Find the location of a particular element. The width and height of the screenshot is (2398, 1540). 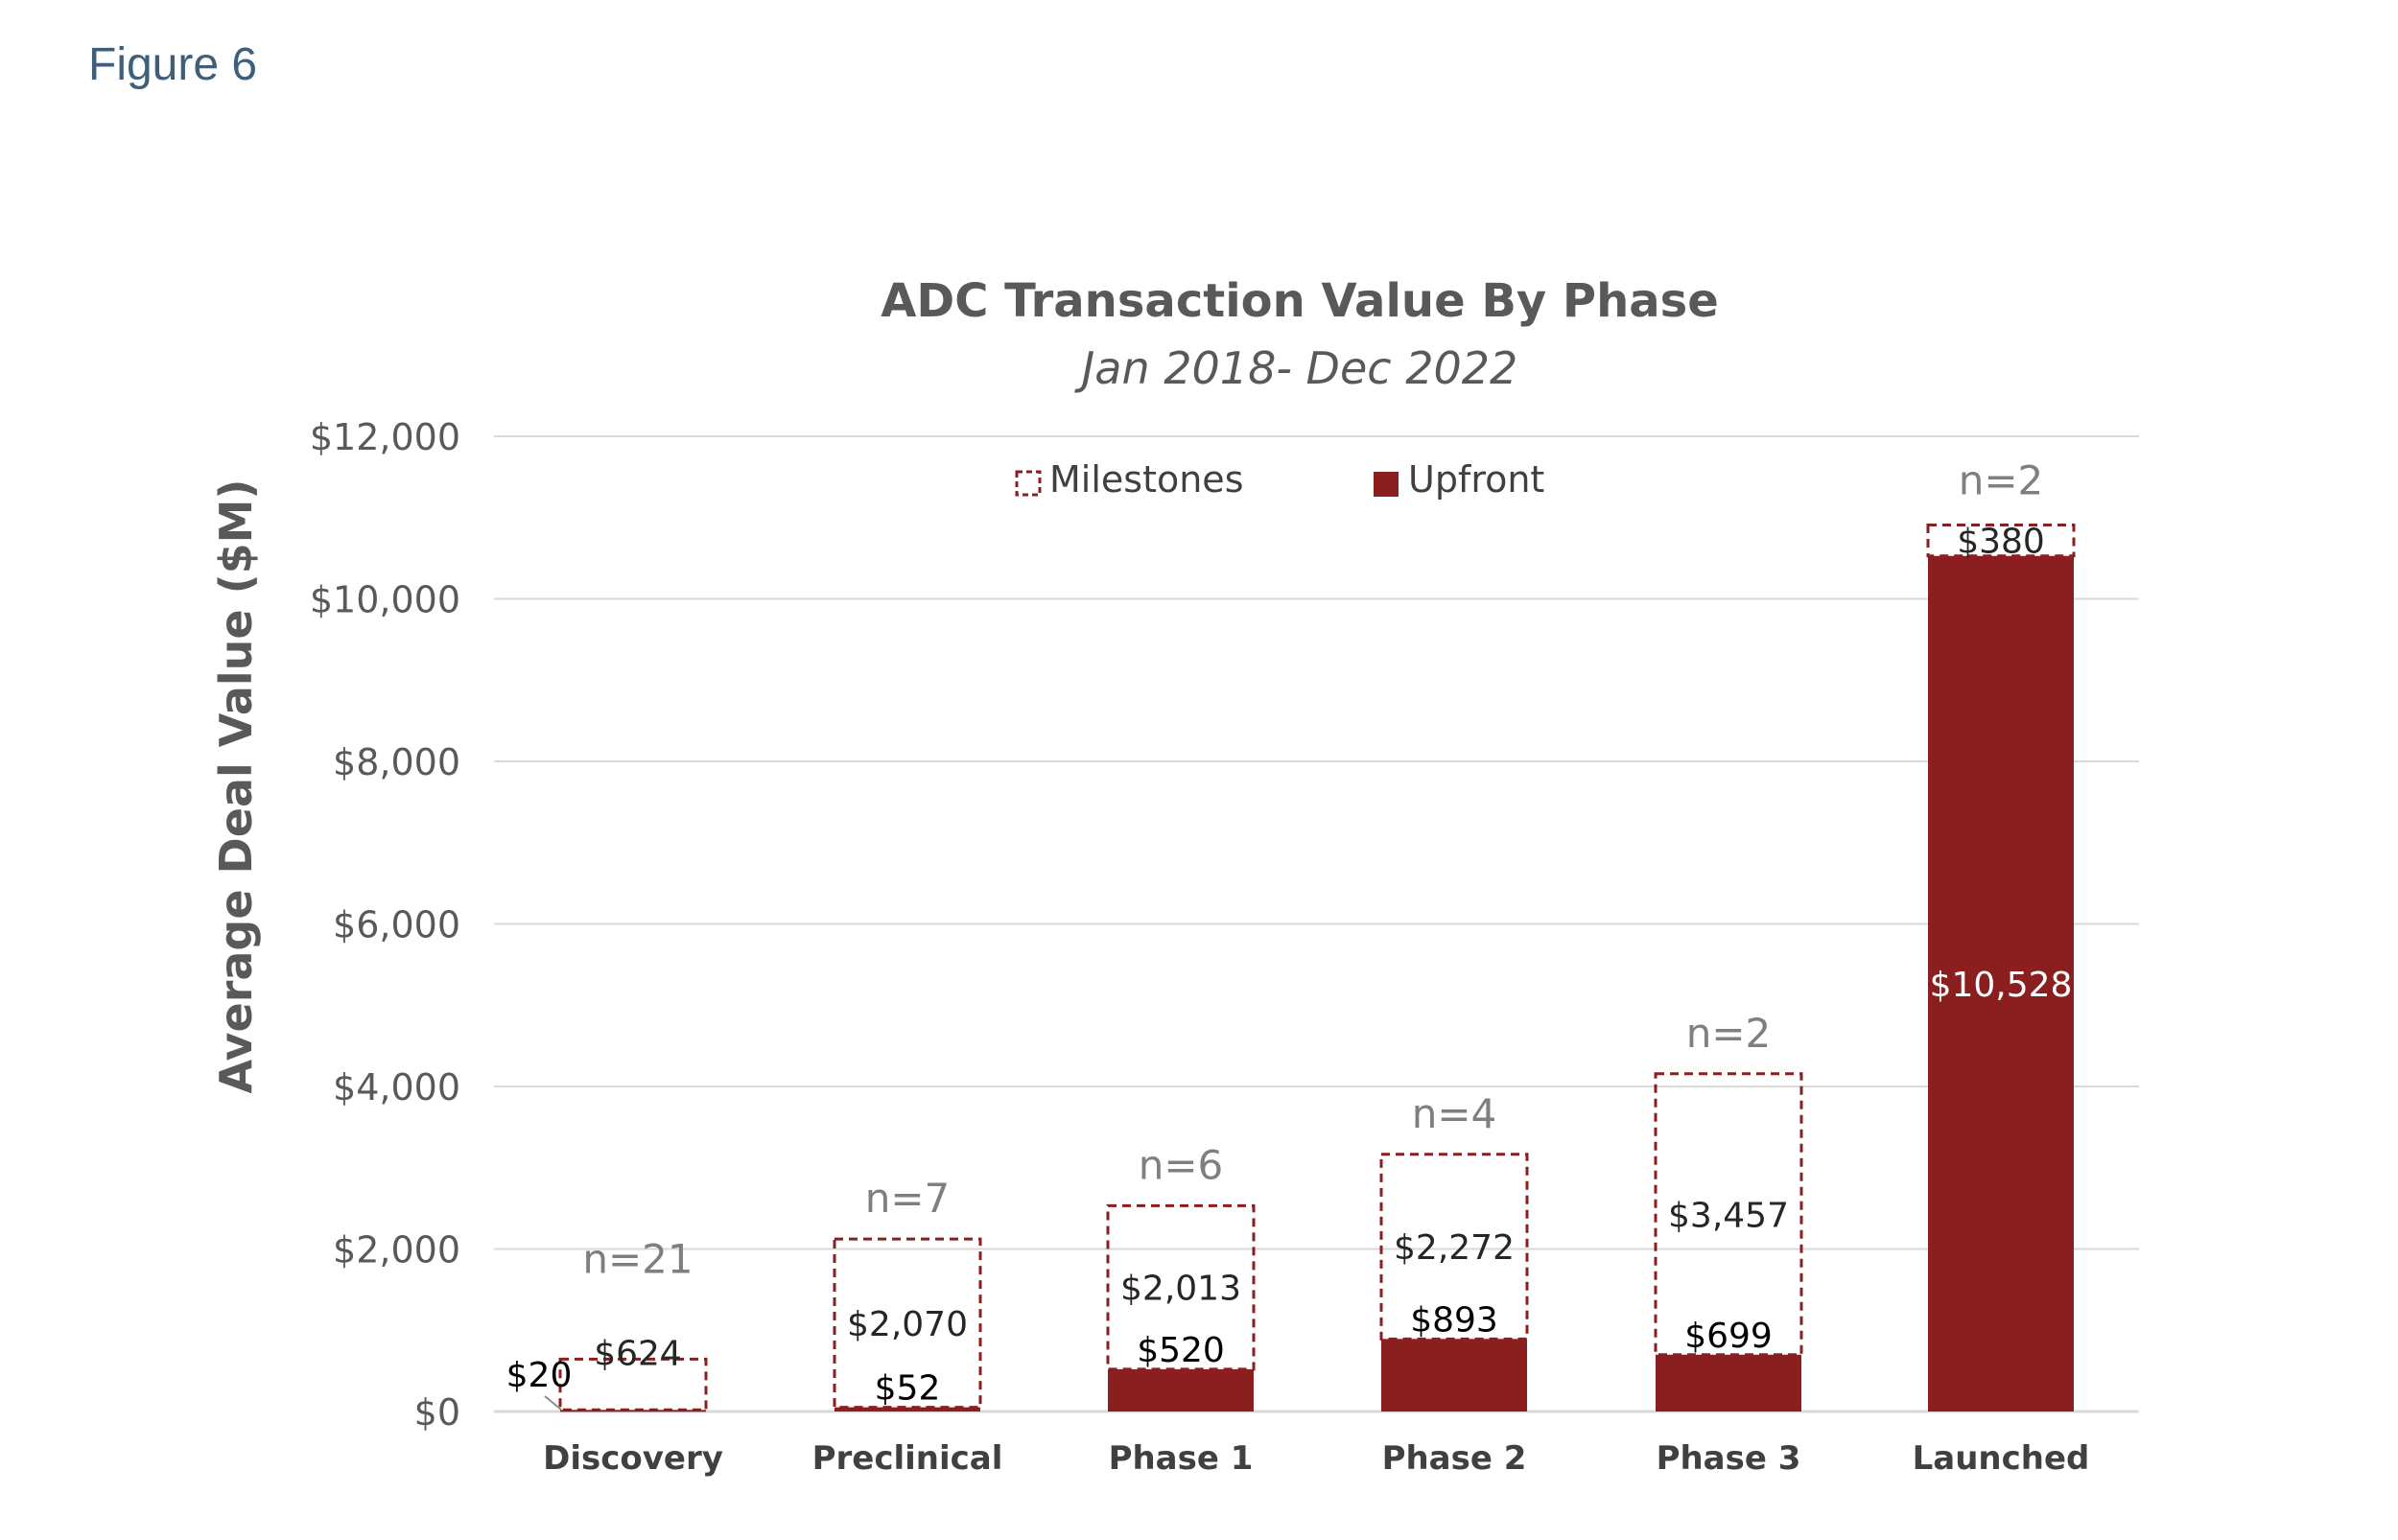

n-label: n=4 is located at coordinates (1454, 1114).